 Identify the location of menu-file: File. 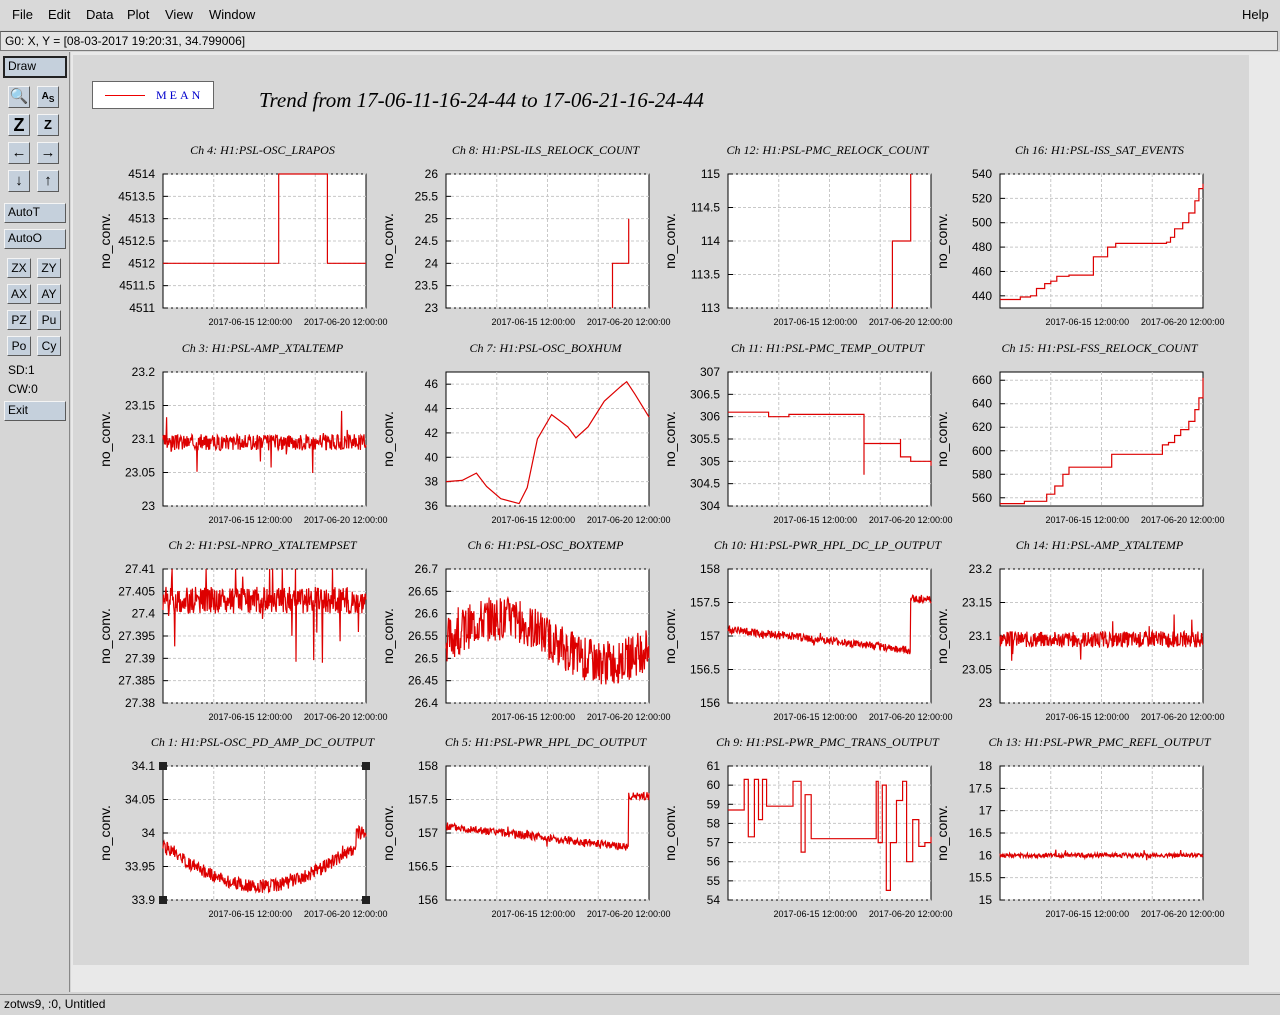
(22, 14).